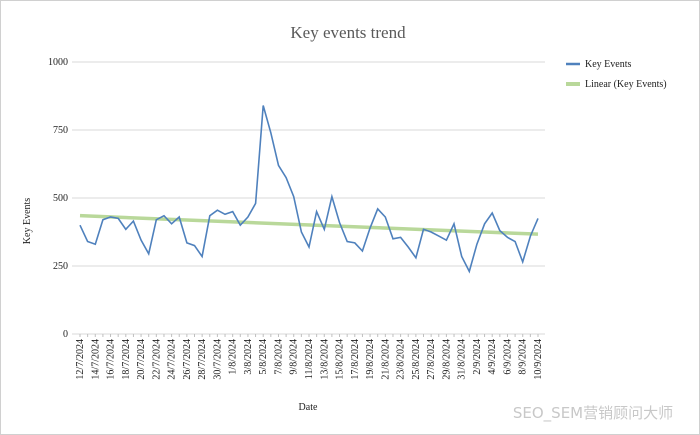  Describe the element at coordinates (111, 359) in the screenshot. I see `x-tick-label: 16/7/2024` at that location.